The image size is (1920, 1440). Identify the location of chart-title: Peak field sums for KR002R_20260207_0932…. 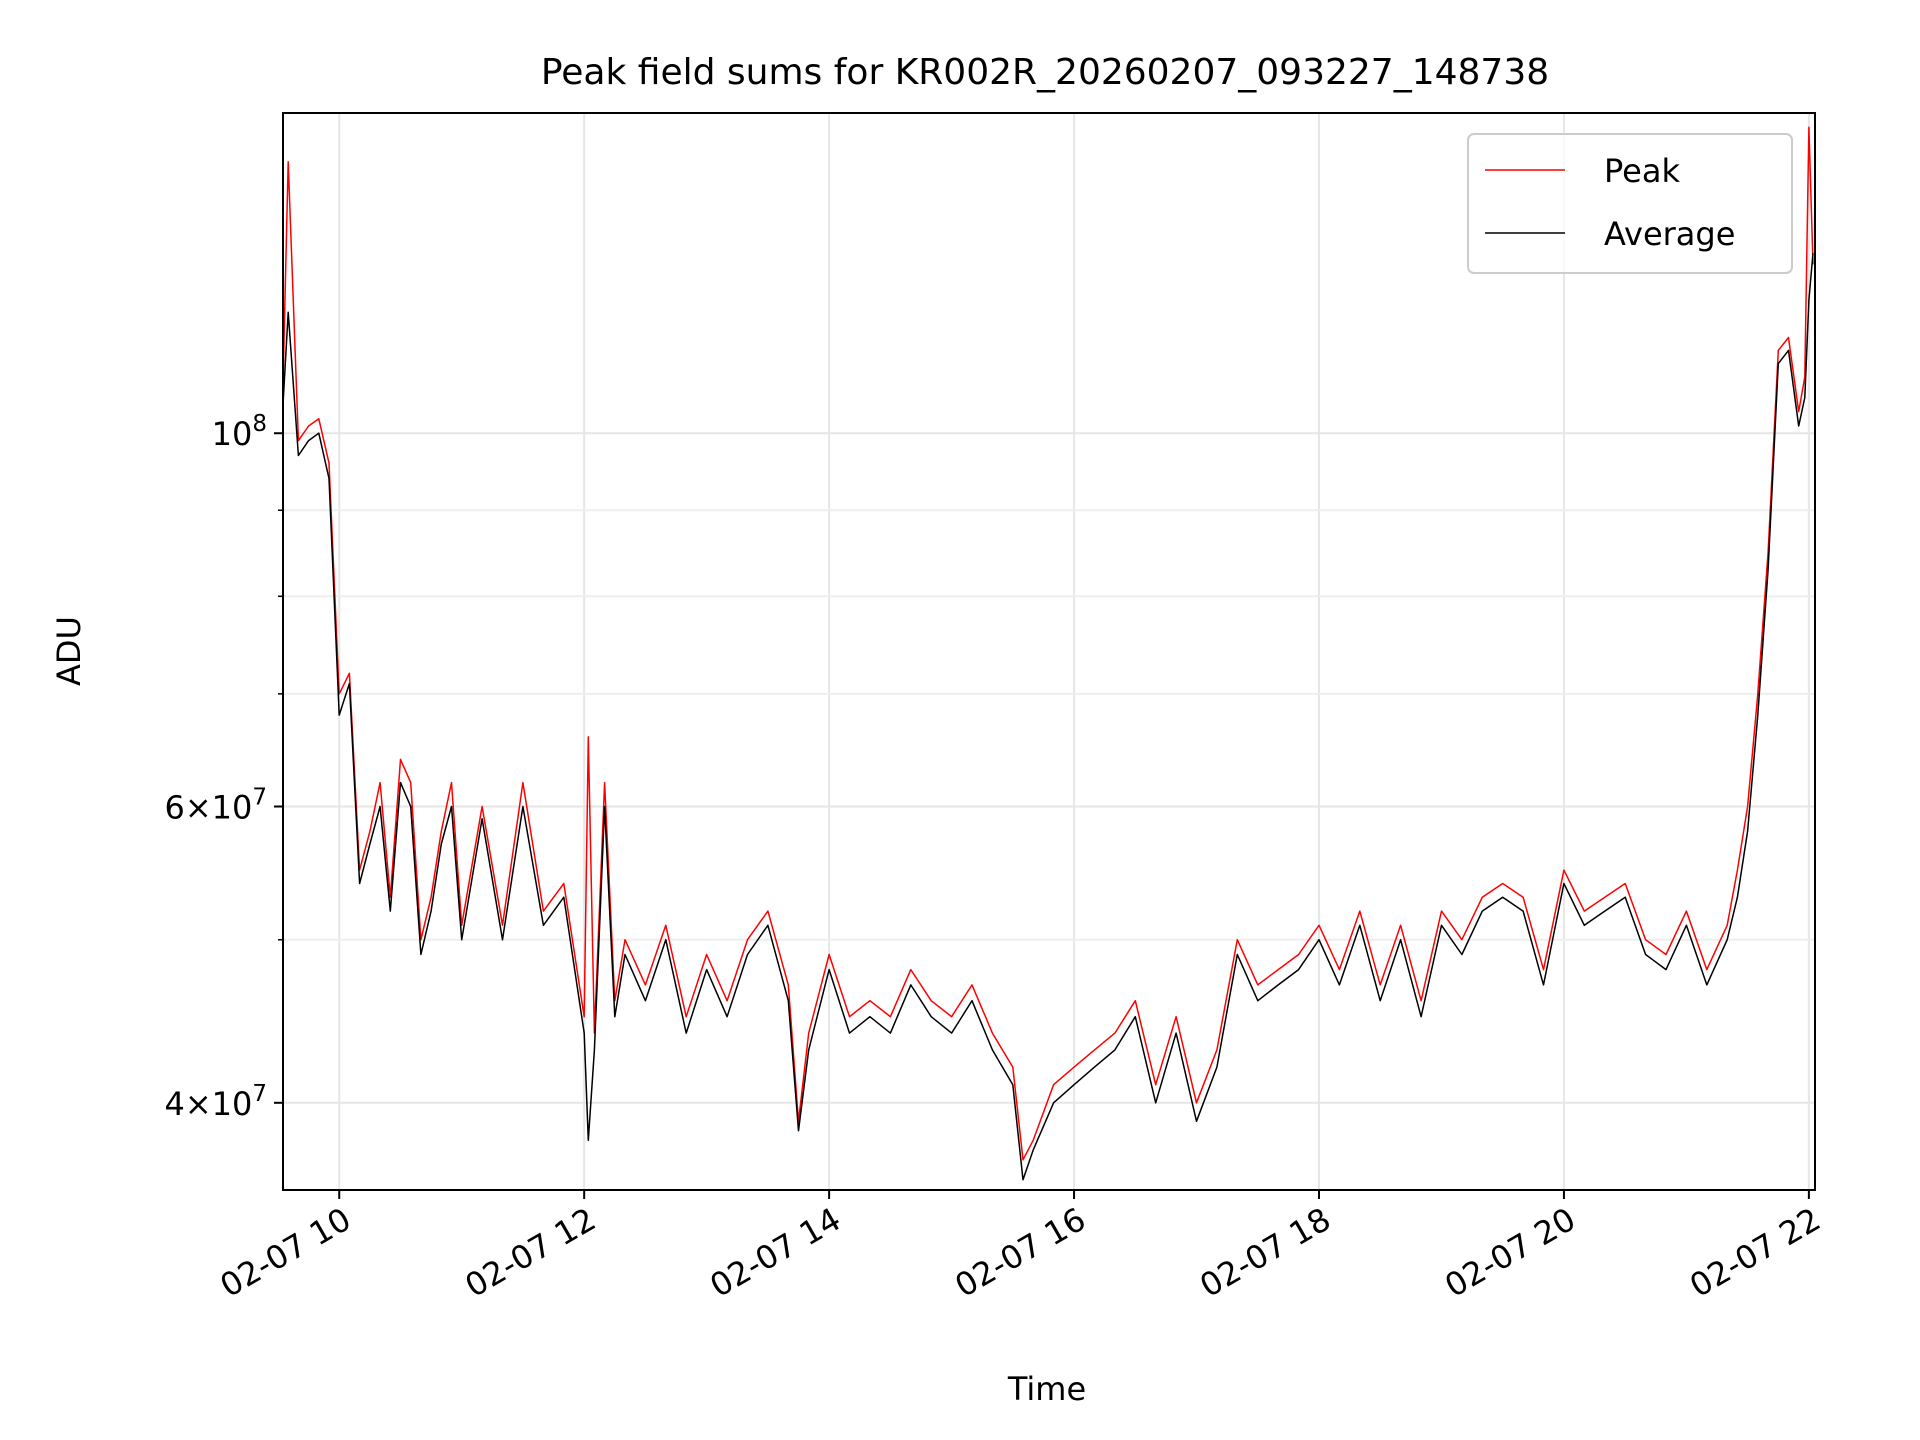
(1045, 72).